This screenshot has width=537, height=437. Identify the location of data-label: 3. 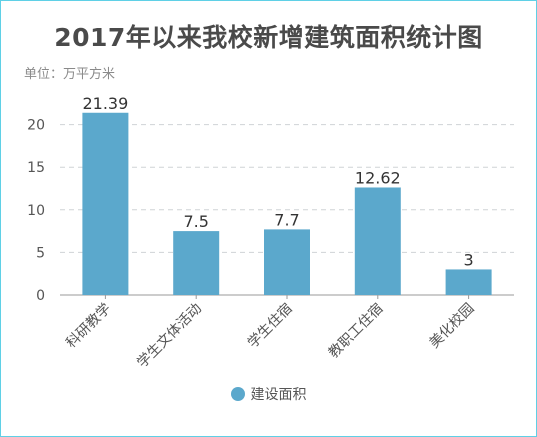
(469, 259).